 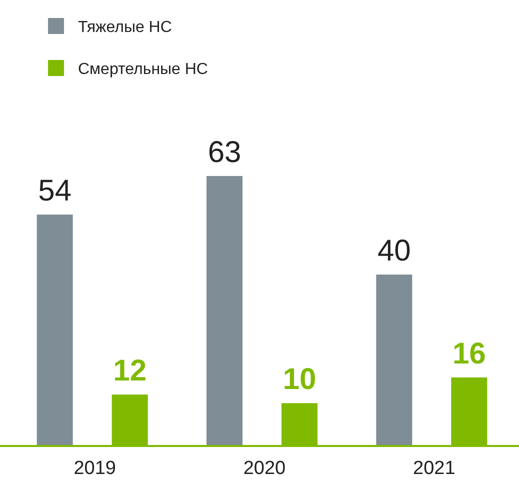 What do you see at coordinates (55, 191) in the screenshot?
I see `data-label: 54` at bounding box center [55, 191].